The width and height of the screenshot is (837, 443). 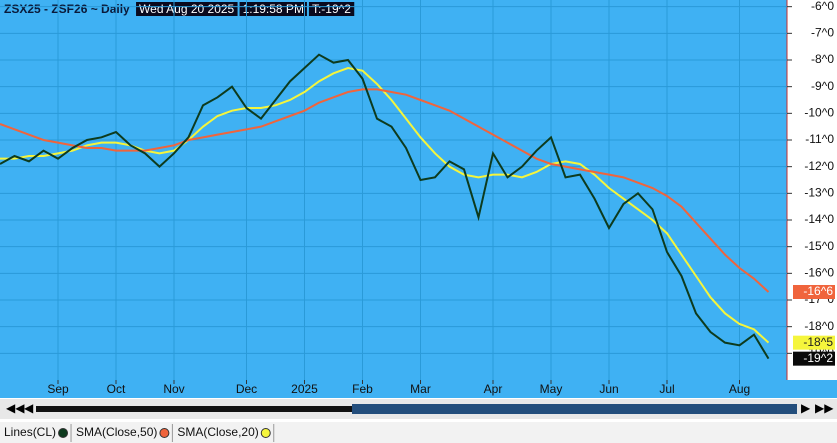 I want to click on date: Wed Aug 20 2025, so click(x=187, y=9).